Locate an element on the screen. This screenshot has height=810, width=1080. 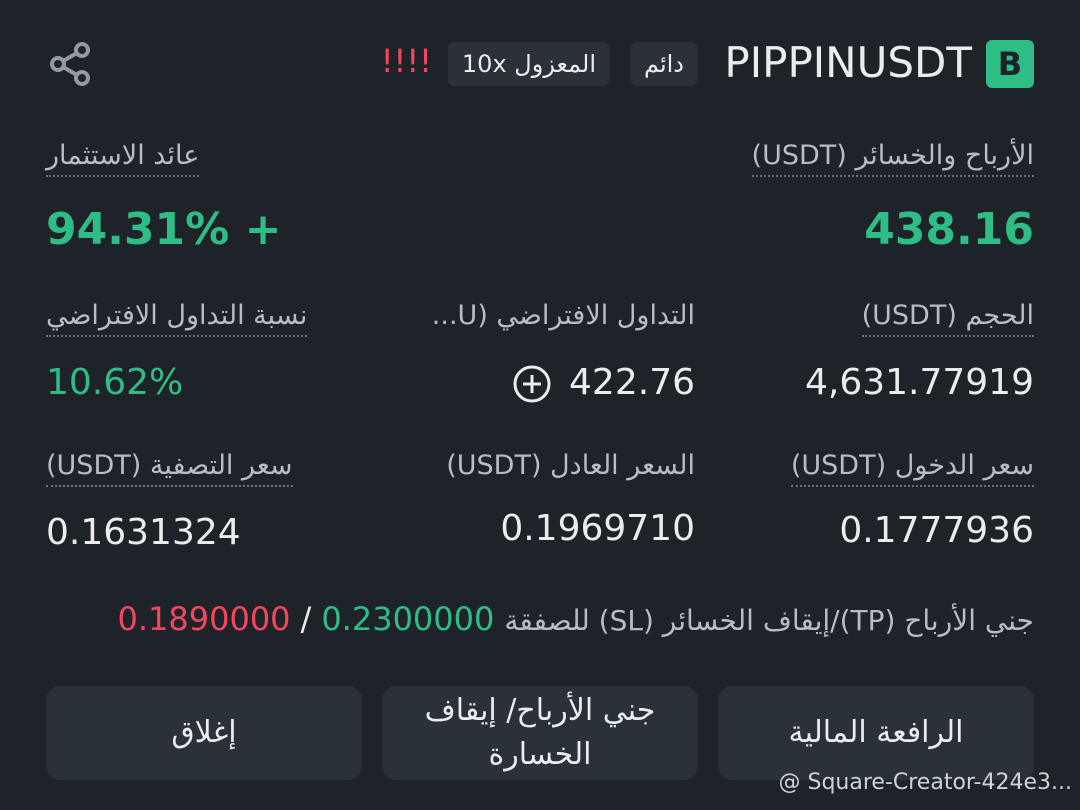
symbol: PIPPINUSDT is located at coordinates (848, 62).